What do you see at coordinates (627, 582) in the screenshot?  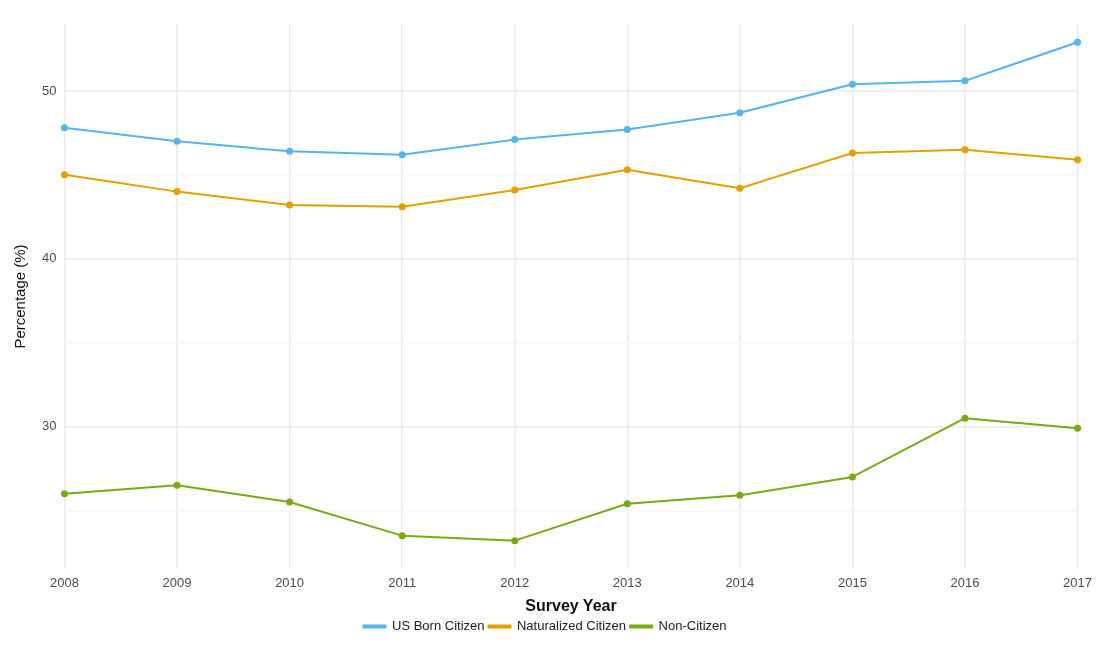 I see `x-tick-label: 2013` at bounding box center [627, 582].